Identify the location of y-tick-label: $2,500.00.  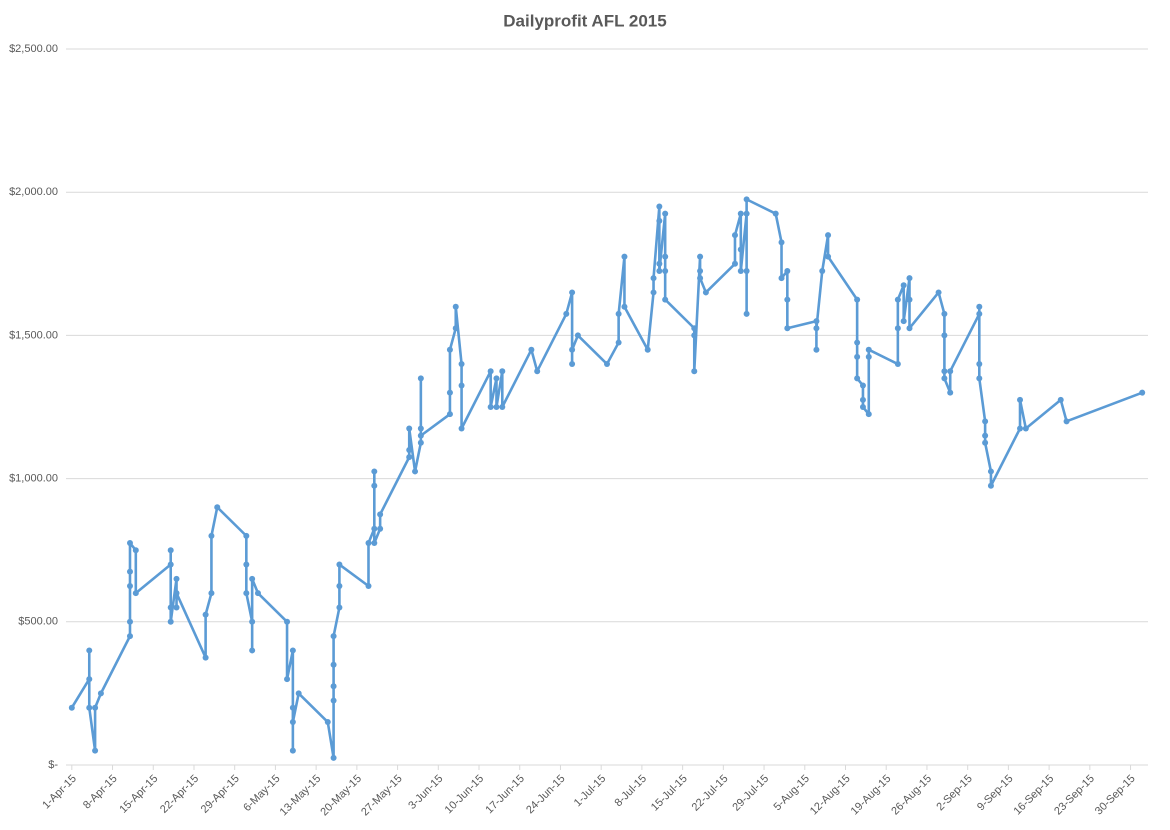
(33, 49).